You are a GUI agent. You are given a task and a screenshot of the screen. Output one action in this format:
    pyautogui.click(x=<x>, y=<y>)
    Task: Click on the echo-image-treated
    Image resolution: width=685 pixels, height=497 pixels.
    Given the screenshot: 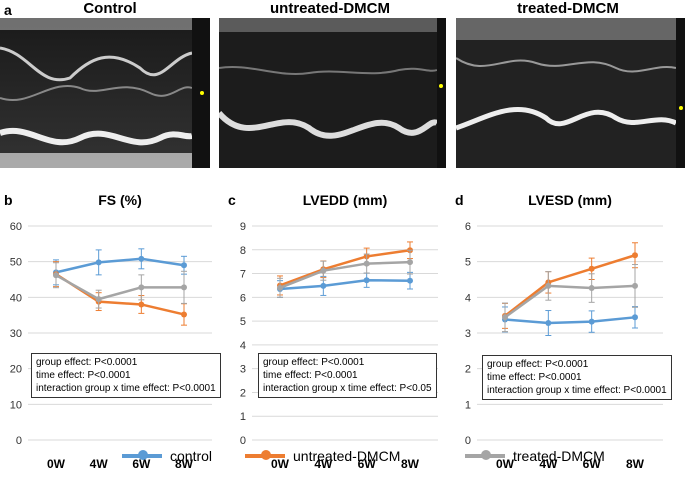 What is the action you would take?
    pyautogui.click(x=570, y=93)
    